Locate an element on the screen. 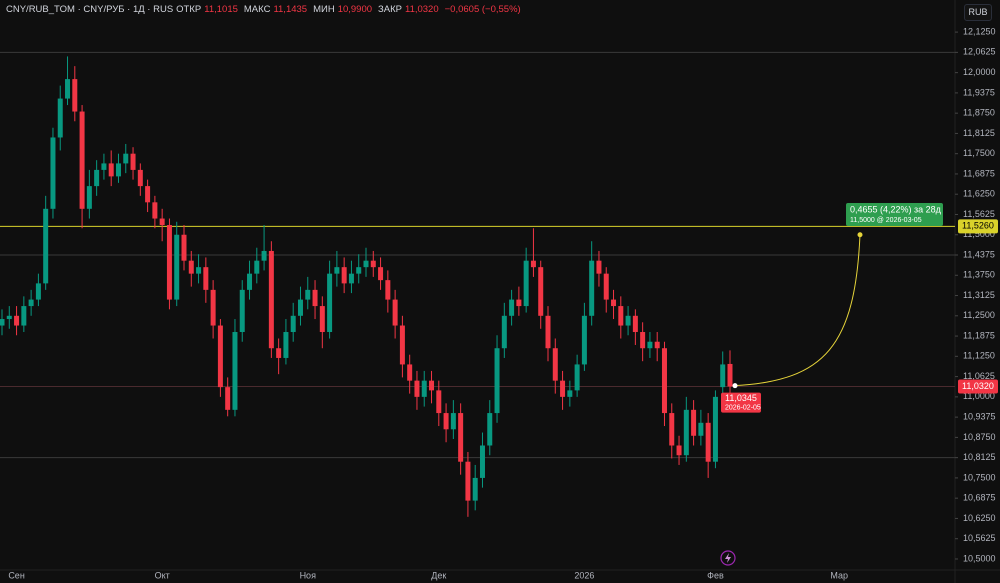 The height and width of the screenshot is (583, 1000). y-tick-label: 11,8125 is located at coordinates (979, 133).